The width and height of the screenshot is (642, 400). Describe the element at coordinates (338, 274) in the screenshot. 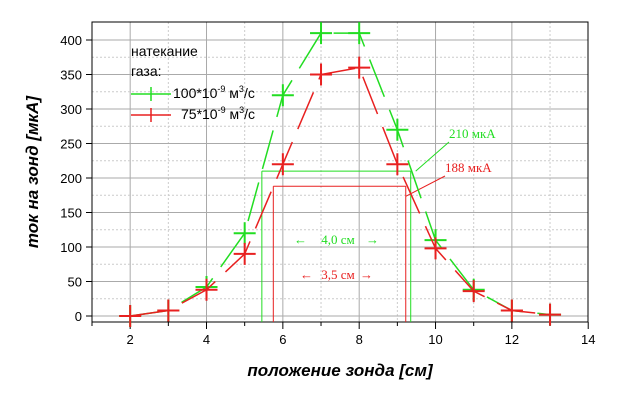

I see `width-label: 3,5 см` at that location.